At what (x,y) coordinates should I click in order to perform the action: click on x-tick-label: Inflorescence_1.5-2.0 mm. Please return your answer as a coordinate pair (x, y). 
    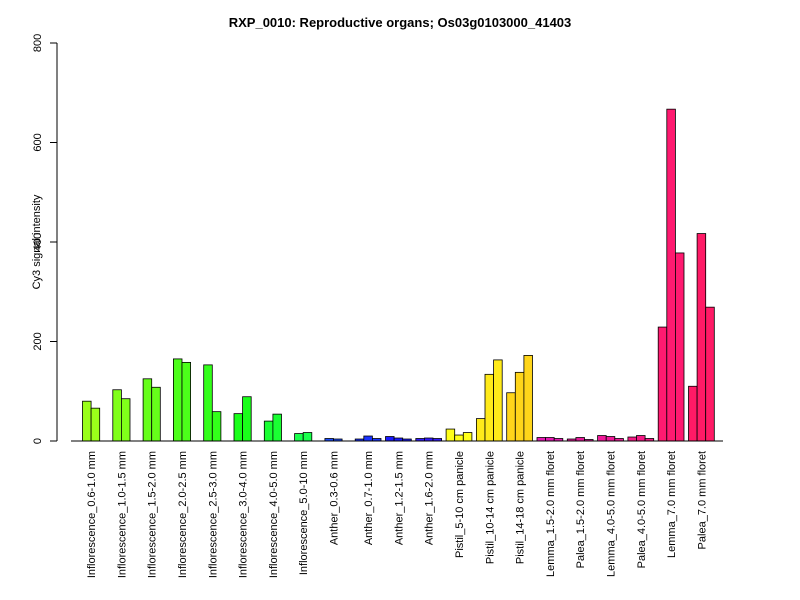
    Looking at the image, I should click on (153, 514).